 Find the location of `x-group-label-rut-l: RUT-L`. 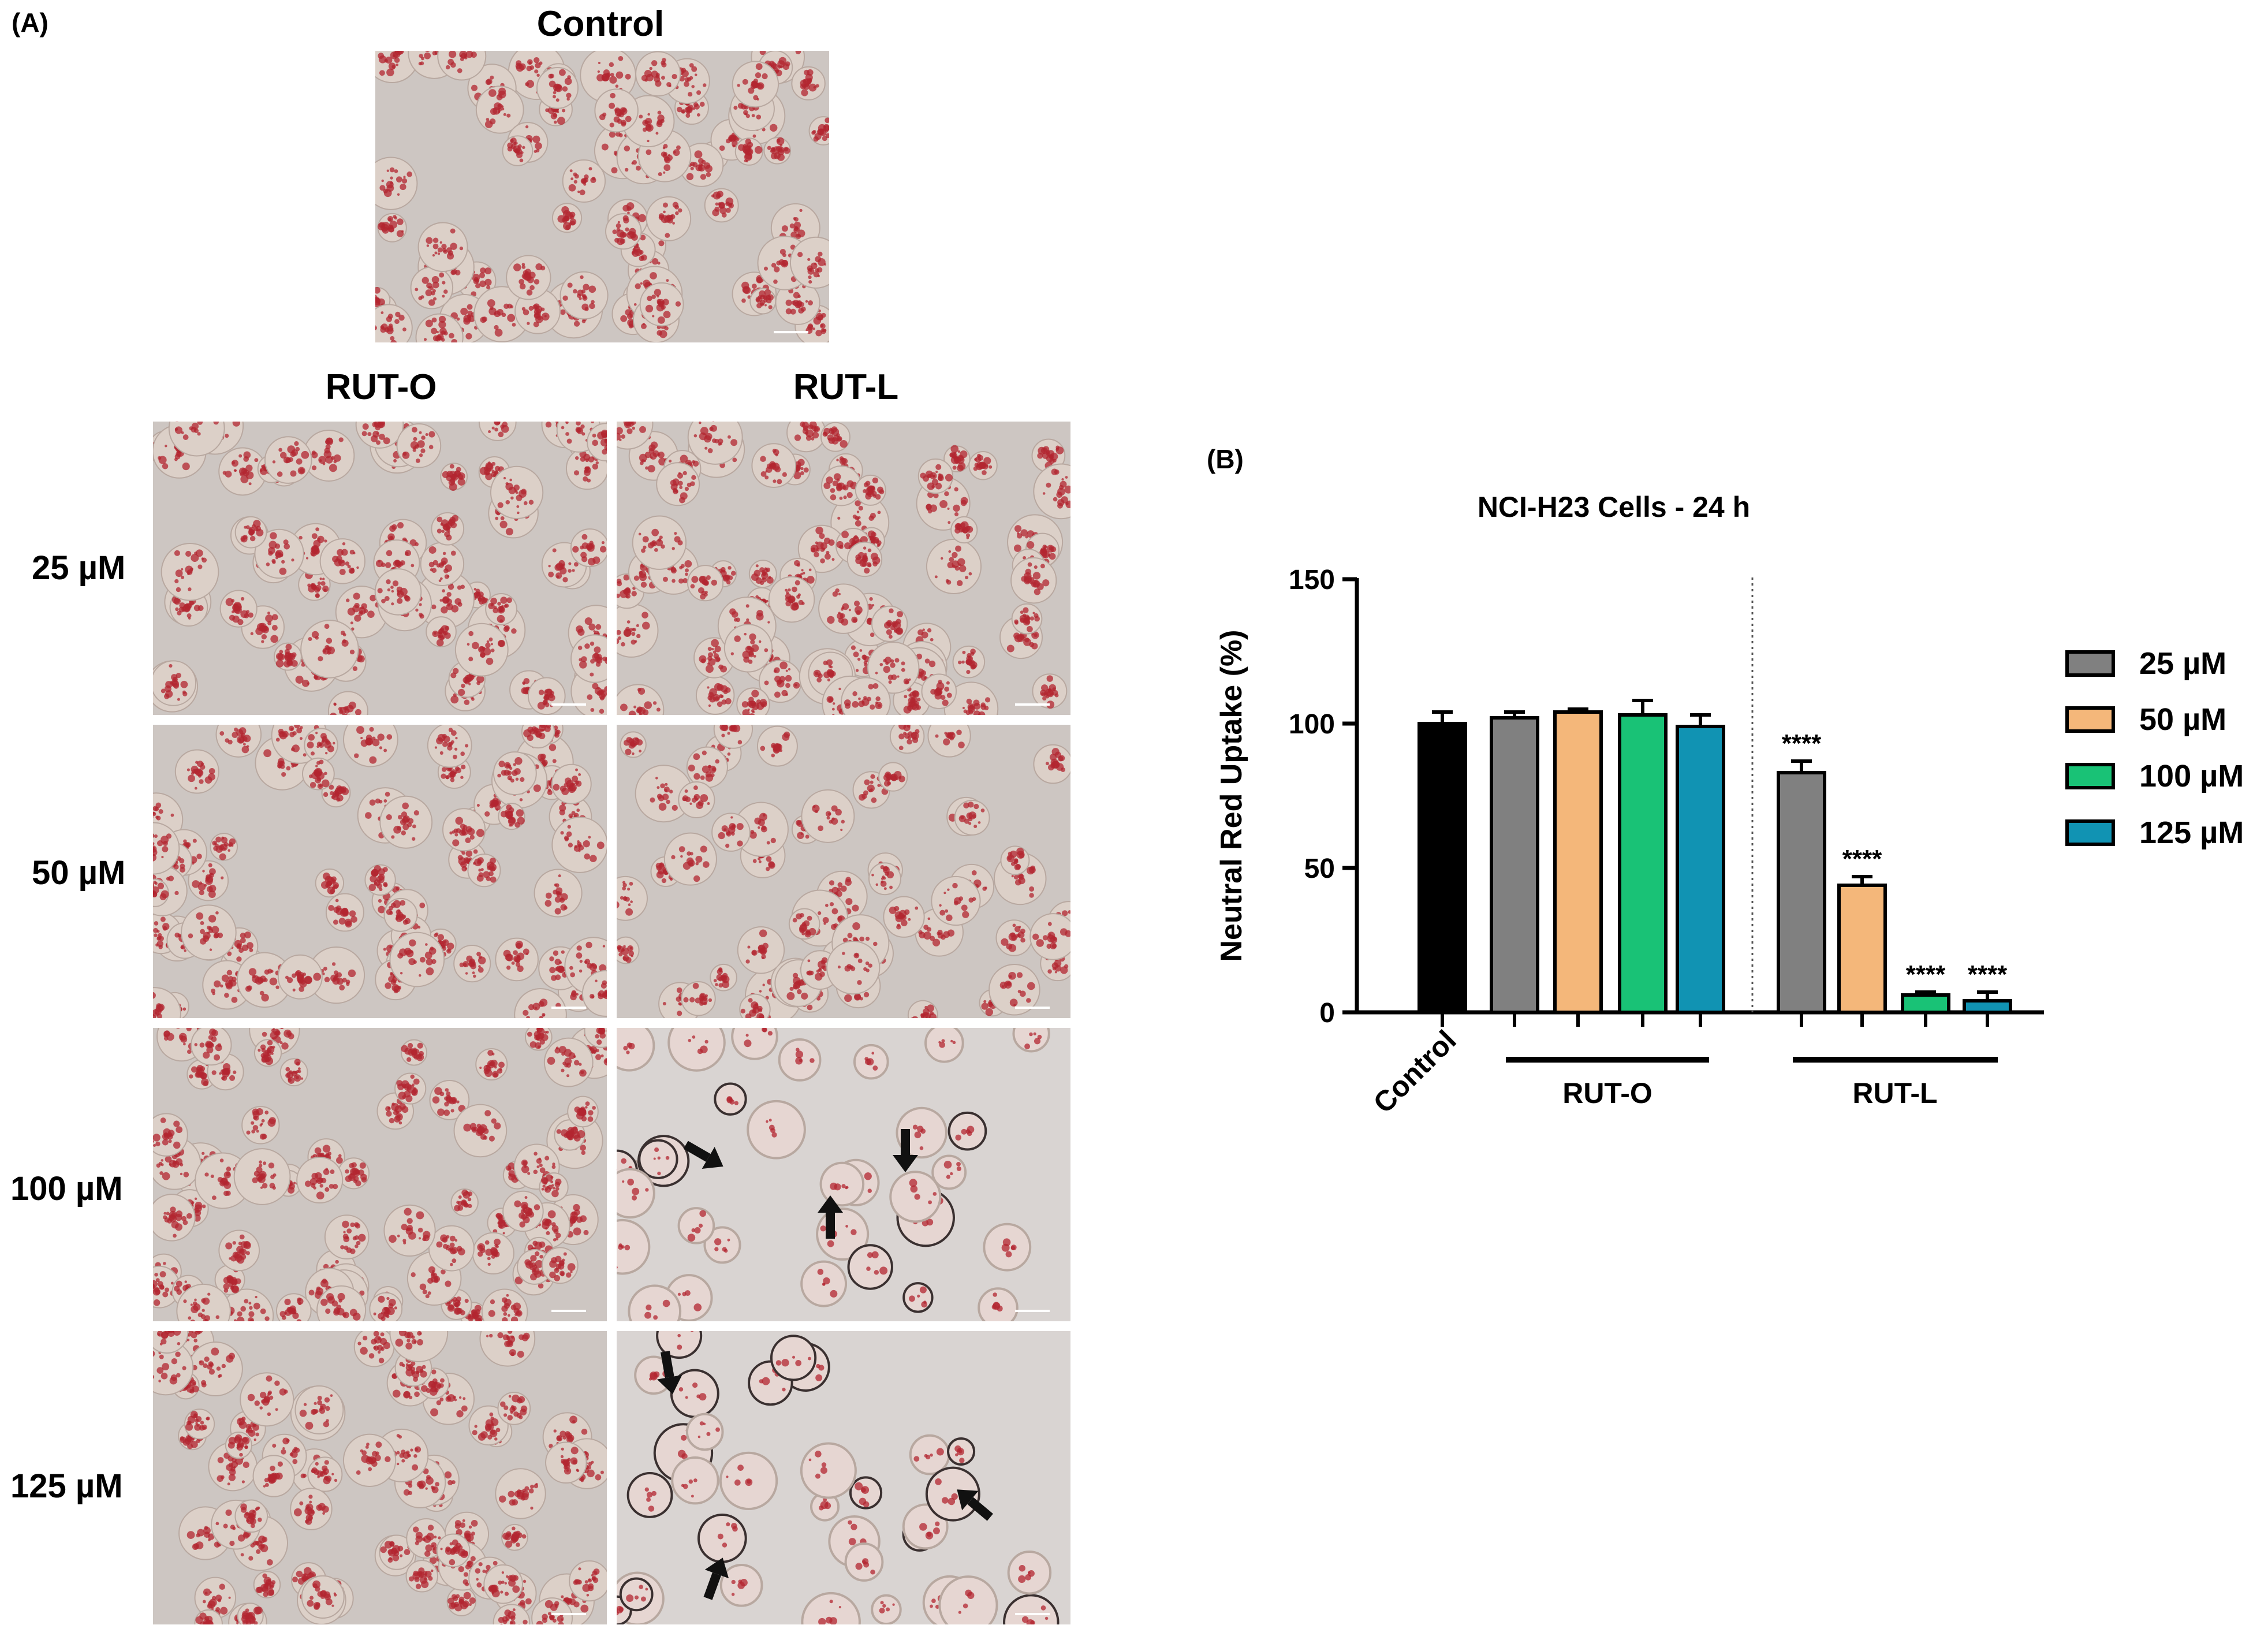

x-group-label-rut-l: RUT-L is located at coordinates (1894, 1093).